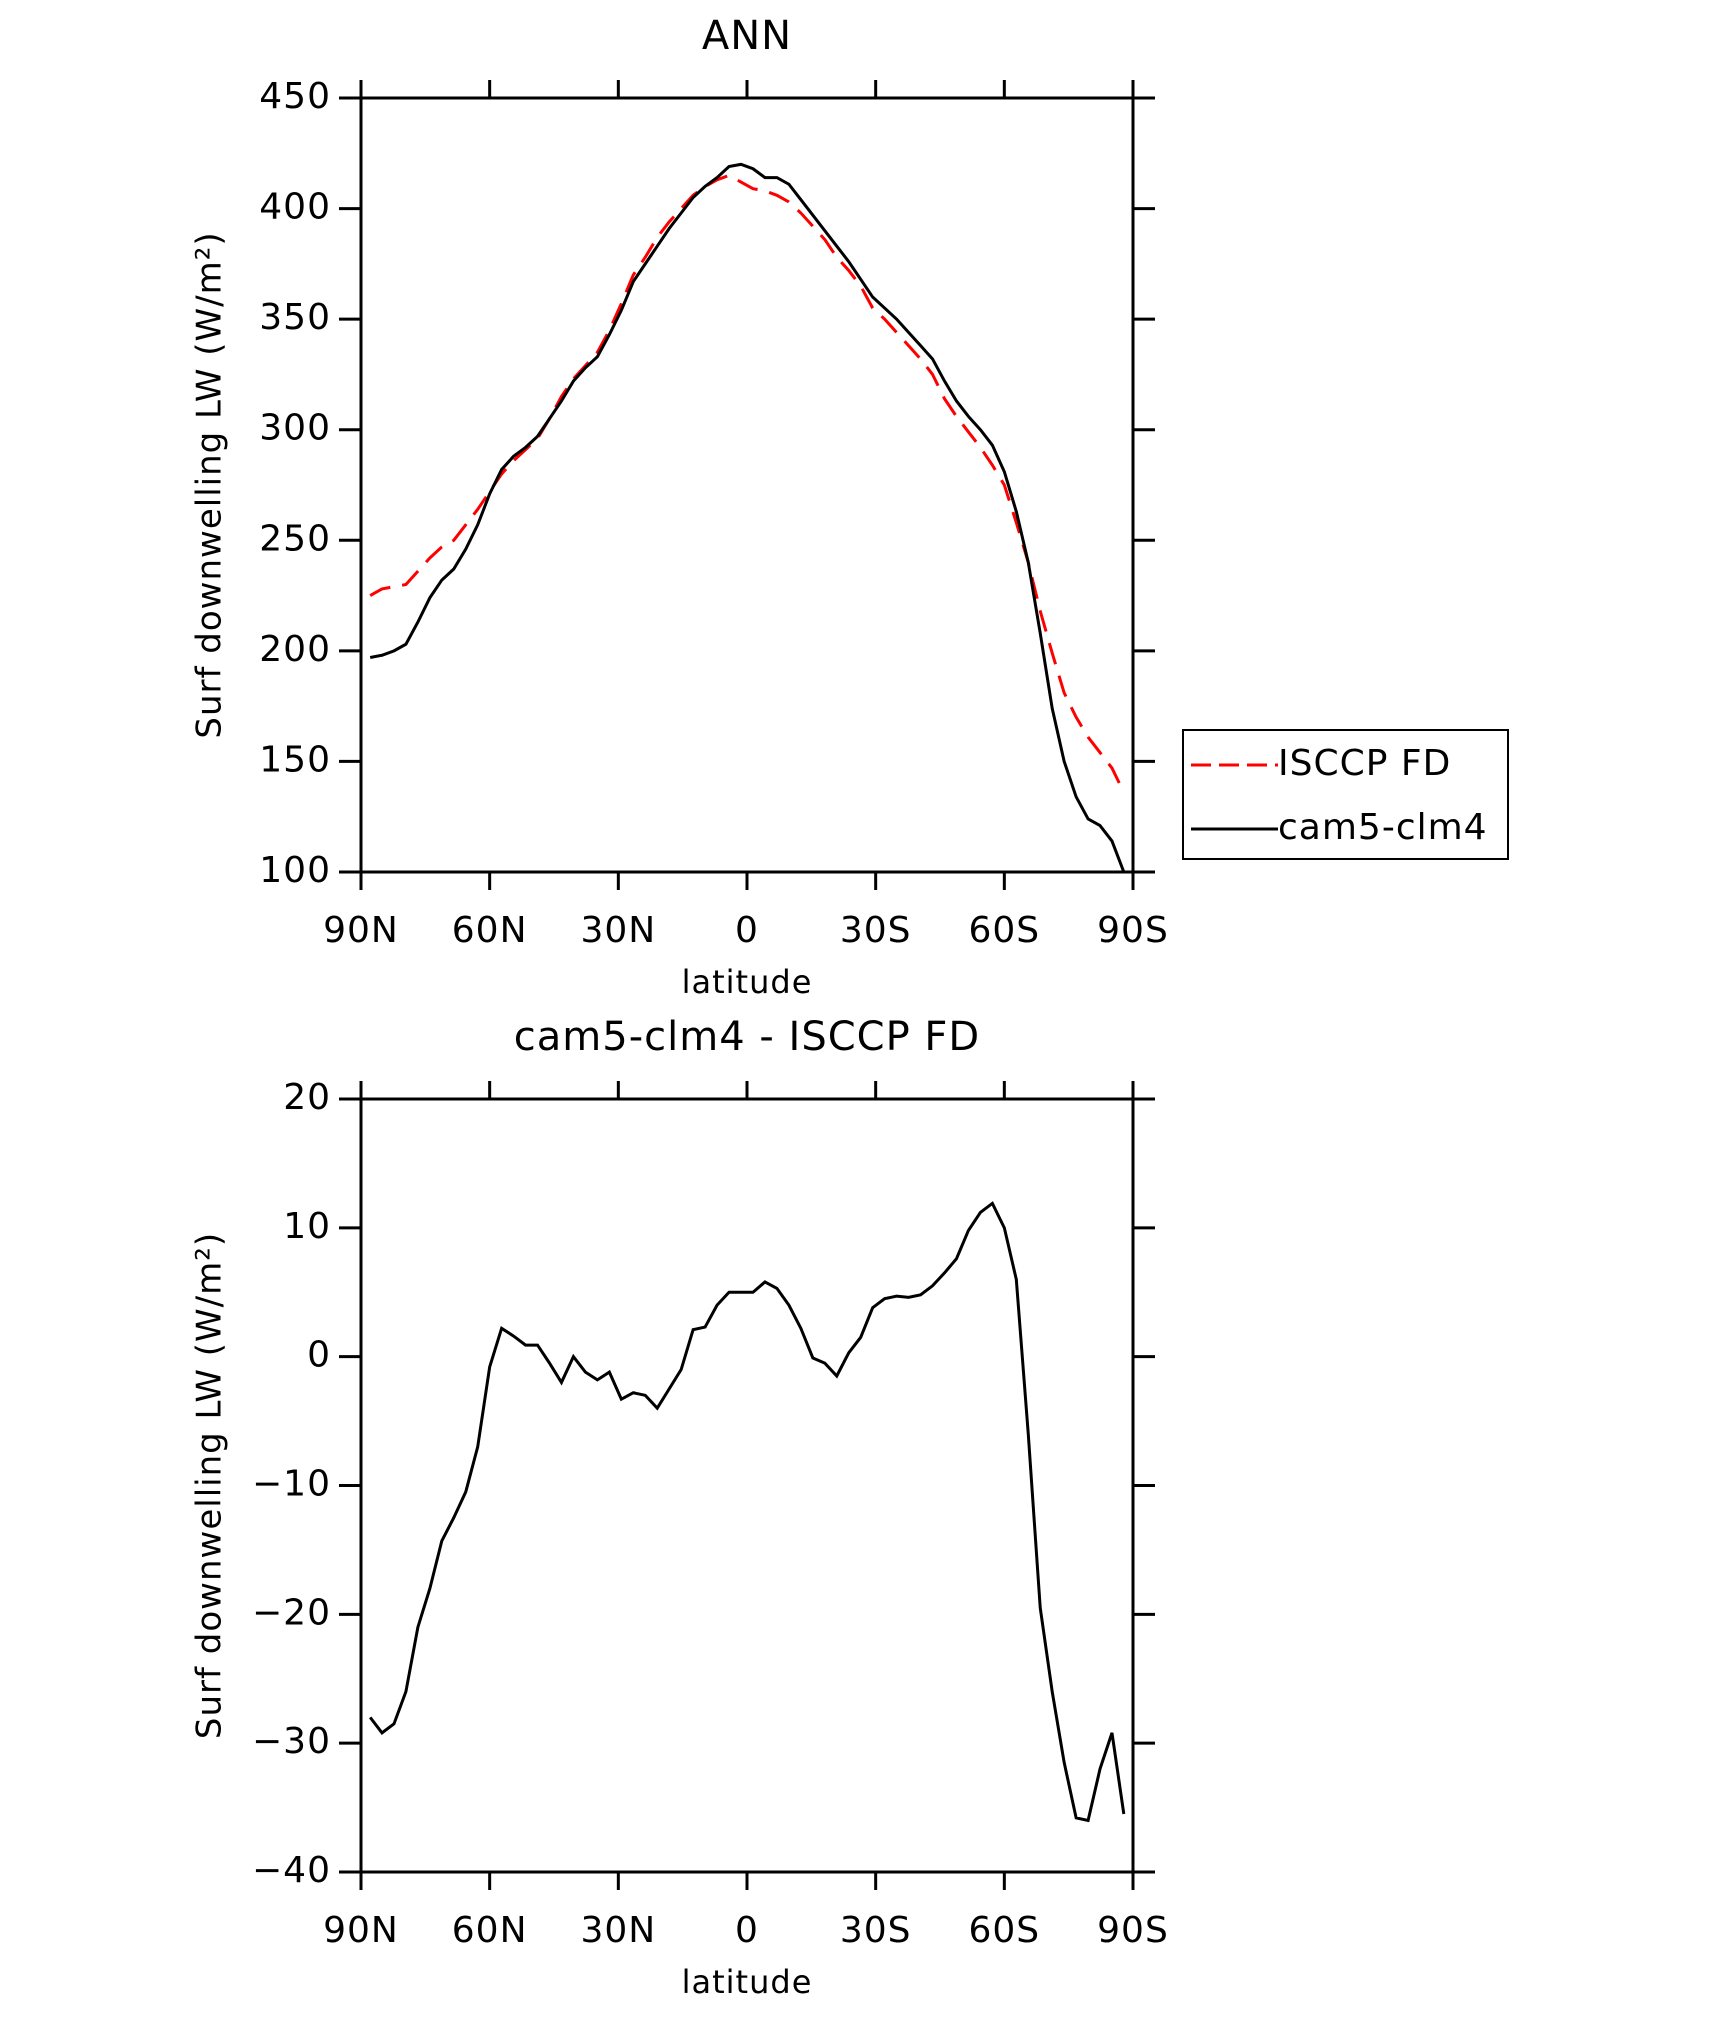  I want to click on y-tick-label: −10, so click(291, 1484).